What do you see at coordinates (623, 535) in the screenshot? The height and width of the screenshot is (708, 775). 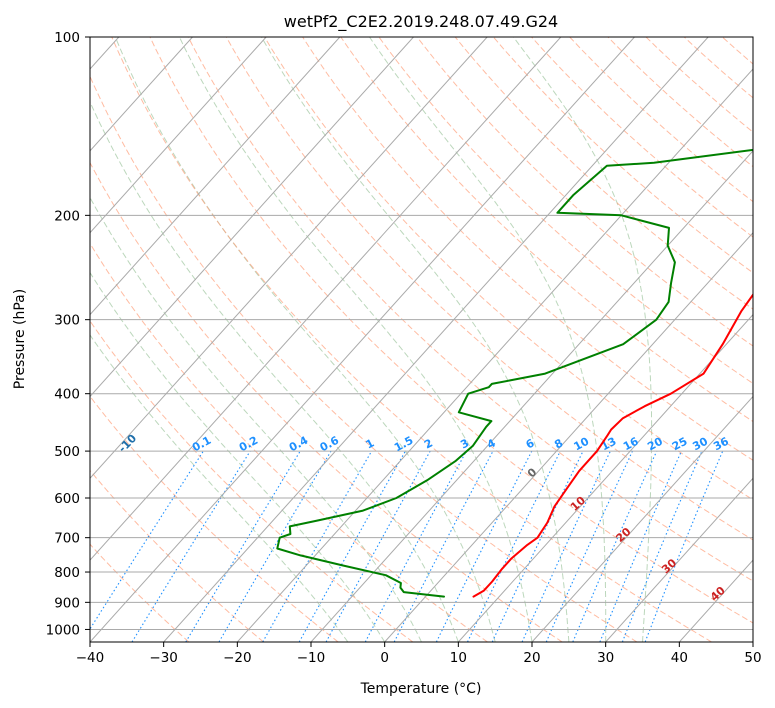 I see `isotherm-label: 20` at bounding box center [623, 535].